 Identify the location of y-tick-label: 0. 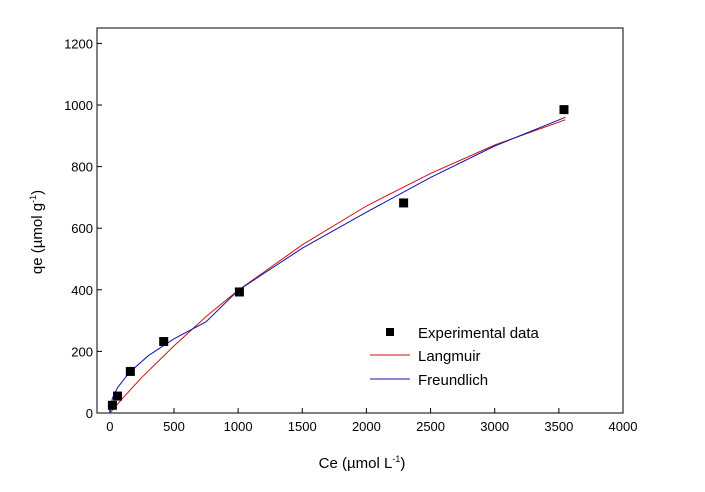
(89, 413).